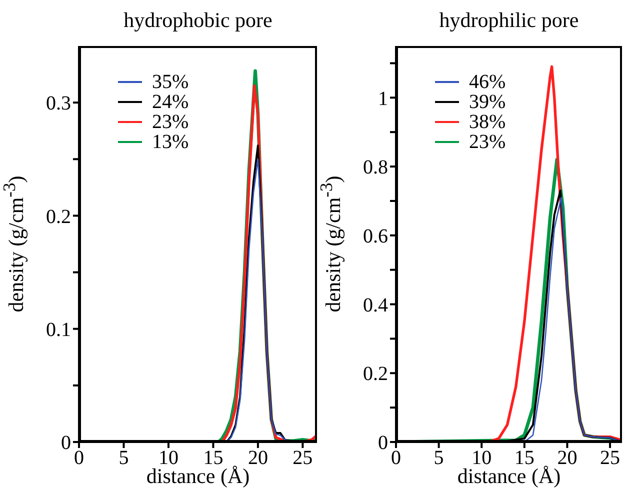  Describe the element at coordinates (375, 167) in the screenshot. I see `y-tick-label: 0.8` at that location.